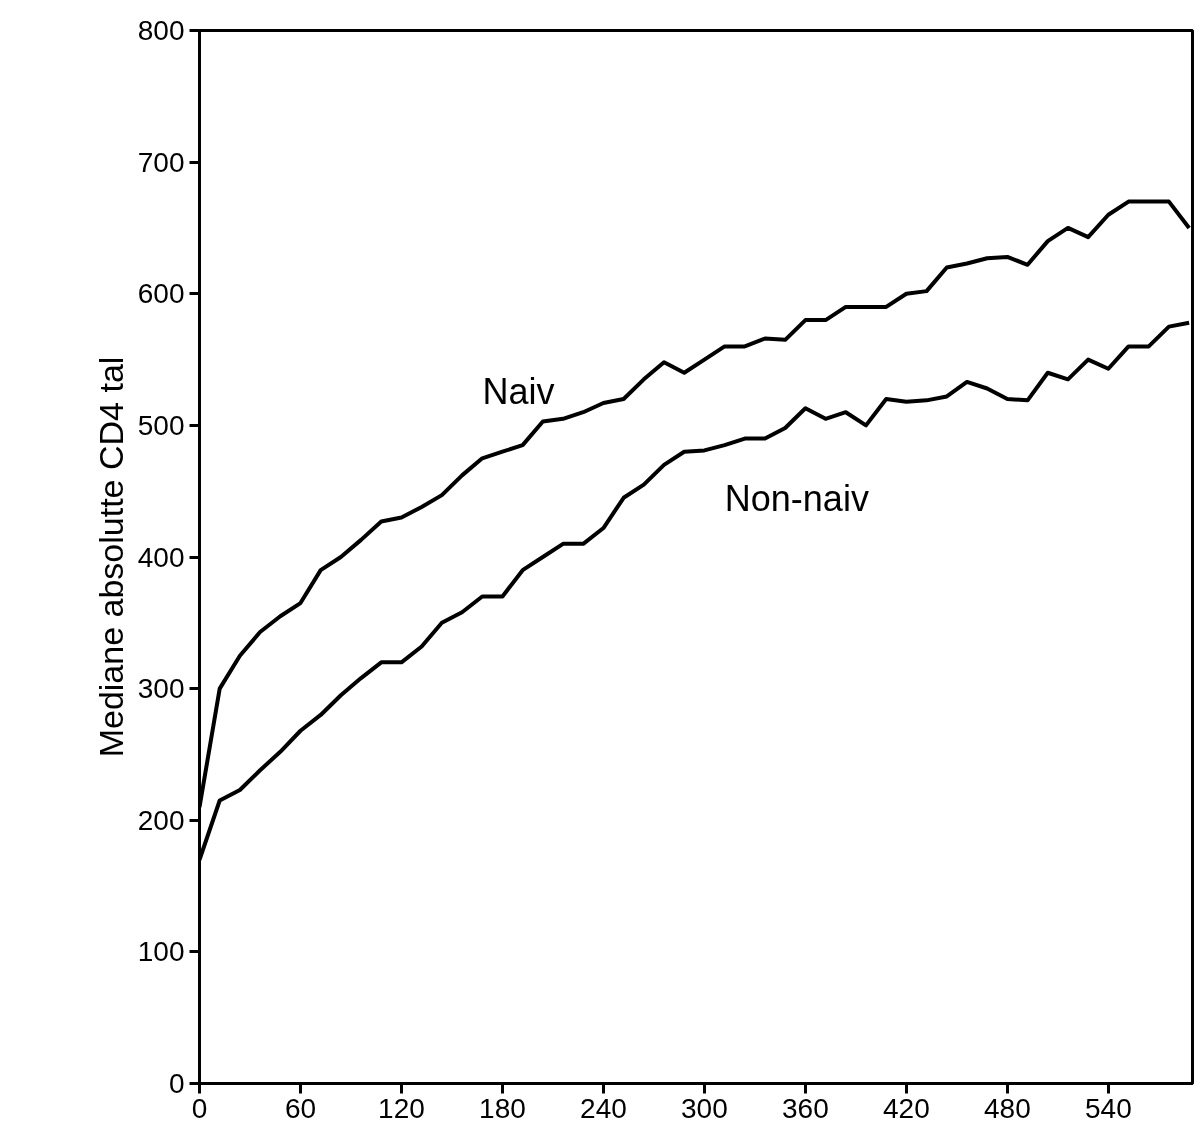 This screenshot has width=1200, height=1139. Describe the element at coordinates (704, 1108) in the screenshot. I see `x-tick-label: 300` at that location.